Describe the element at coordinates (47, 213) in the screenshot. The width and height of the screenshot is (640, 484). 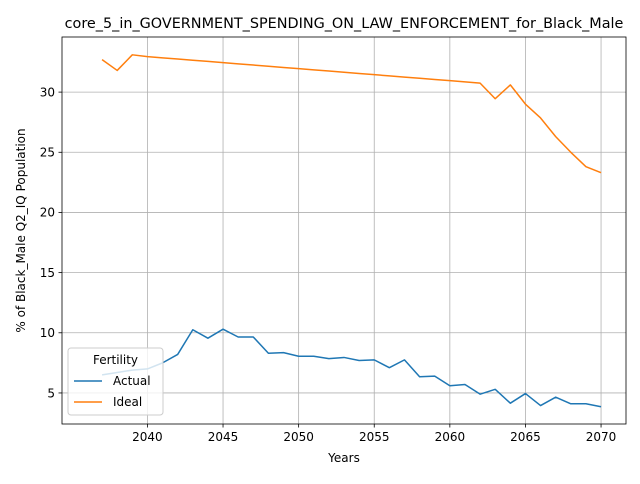
I see `y-tick-label: 20` at that location.